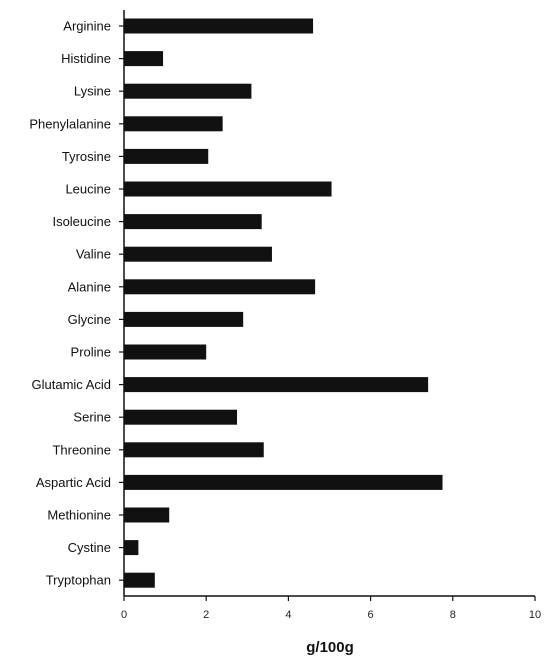  Describe the element at coordinates (144, 59) in the screenshot. I see `bar-histidine` at that location.